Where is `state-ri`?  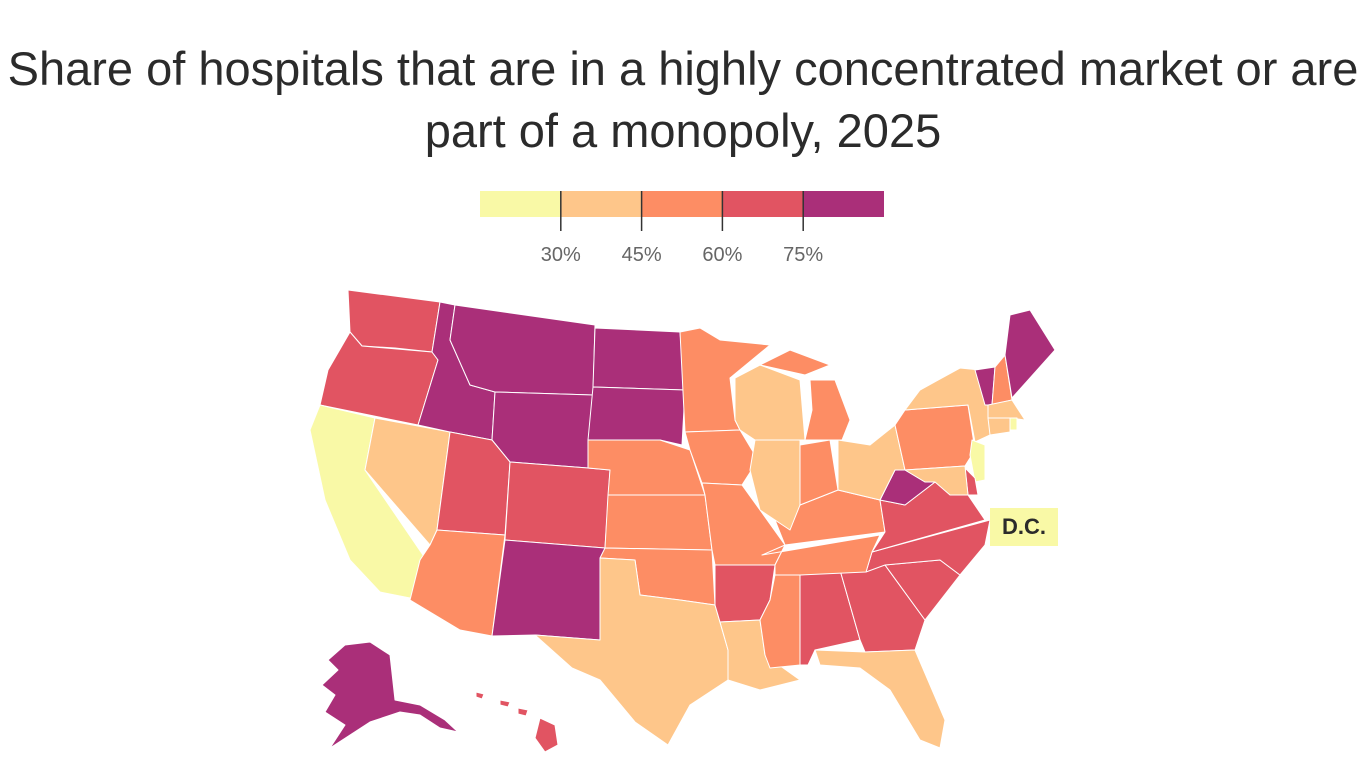 state-ri is located at coordinates (1013, 424).